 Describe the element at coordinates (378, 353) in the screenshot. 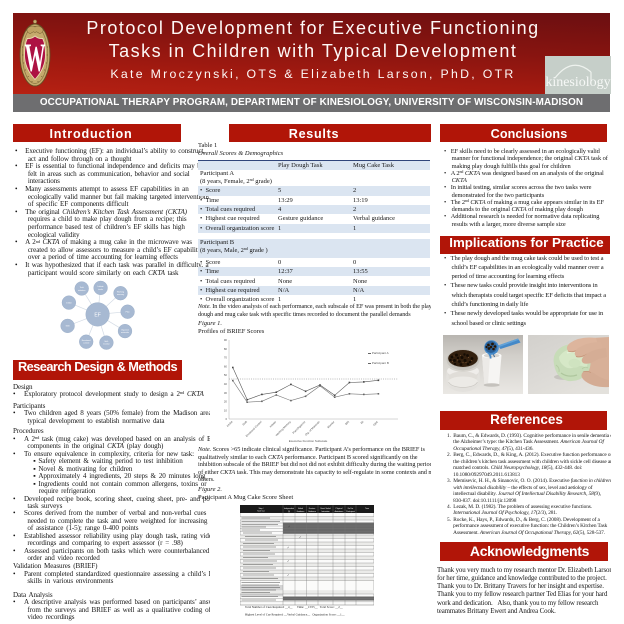

I see `svg-text: ▬ Participant A` at that location.